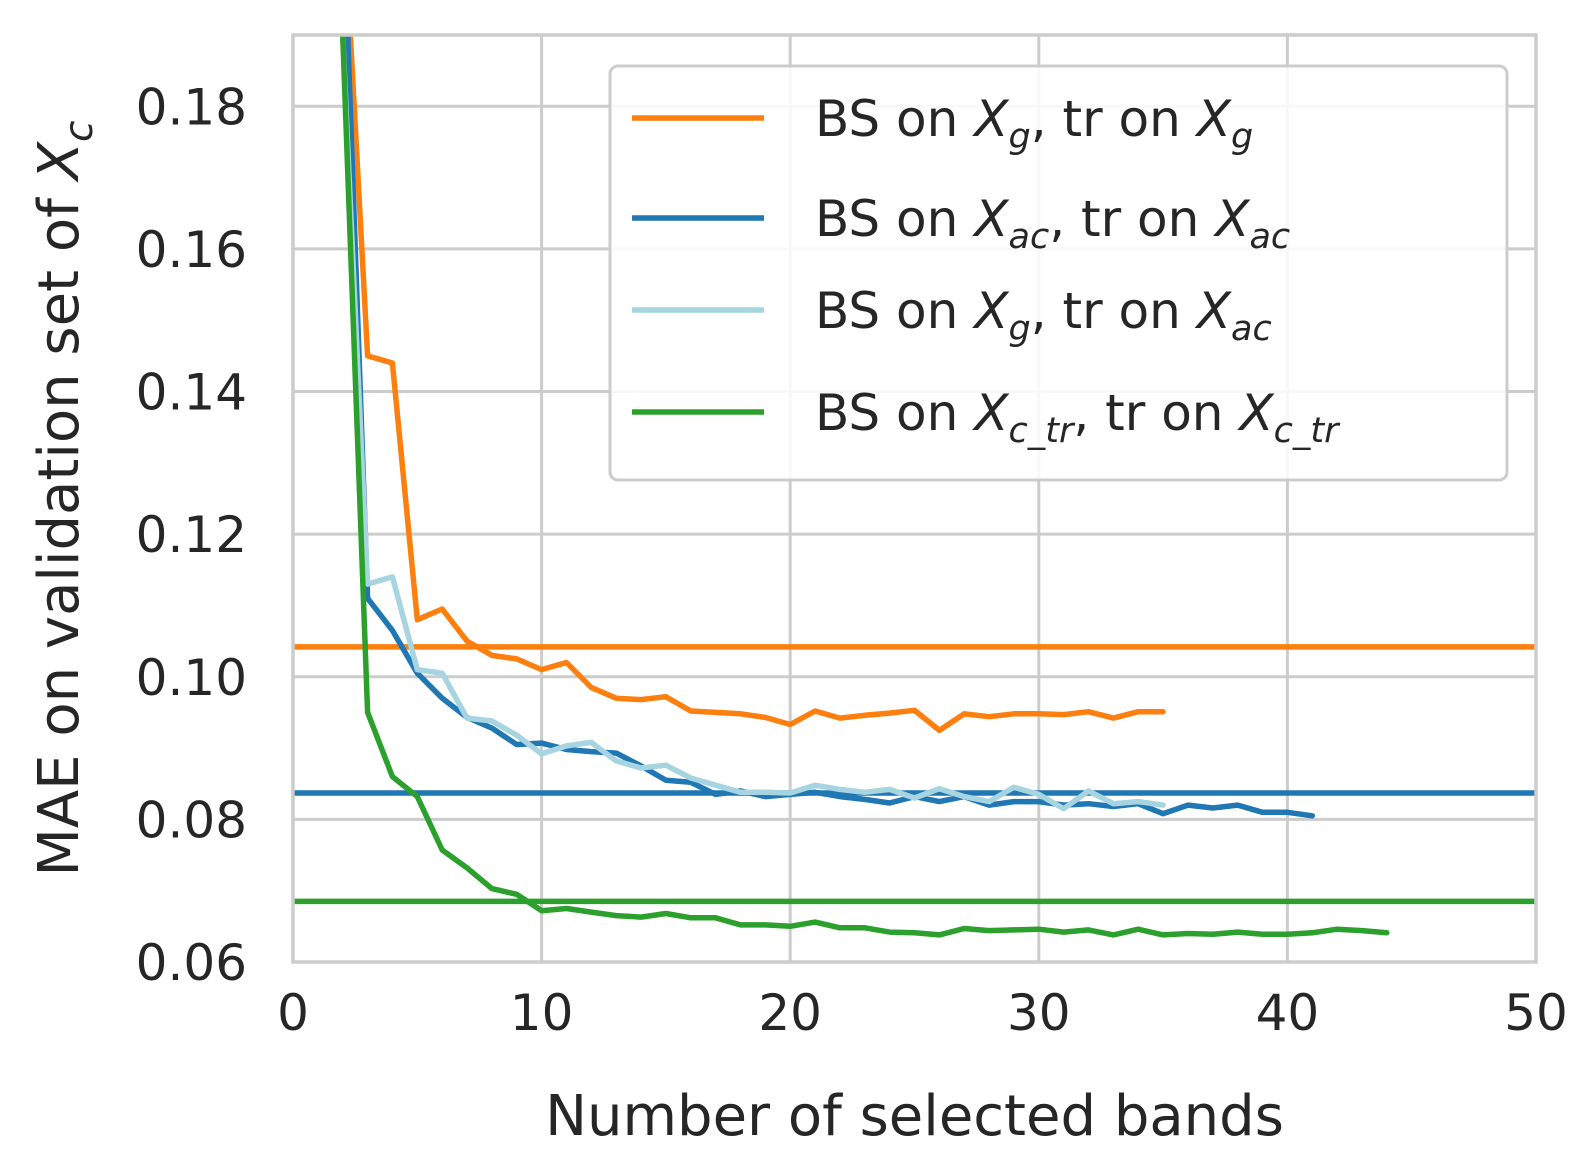 The width and height of the screenshot is (1596, 1167). I want to click on x-tick-label: 0, so click(293, 1013).